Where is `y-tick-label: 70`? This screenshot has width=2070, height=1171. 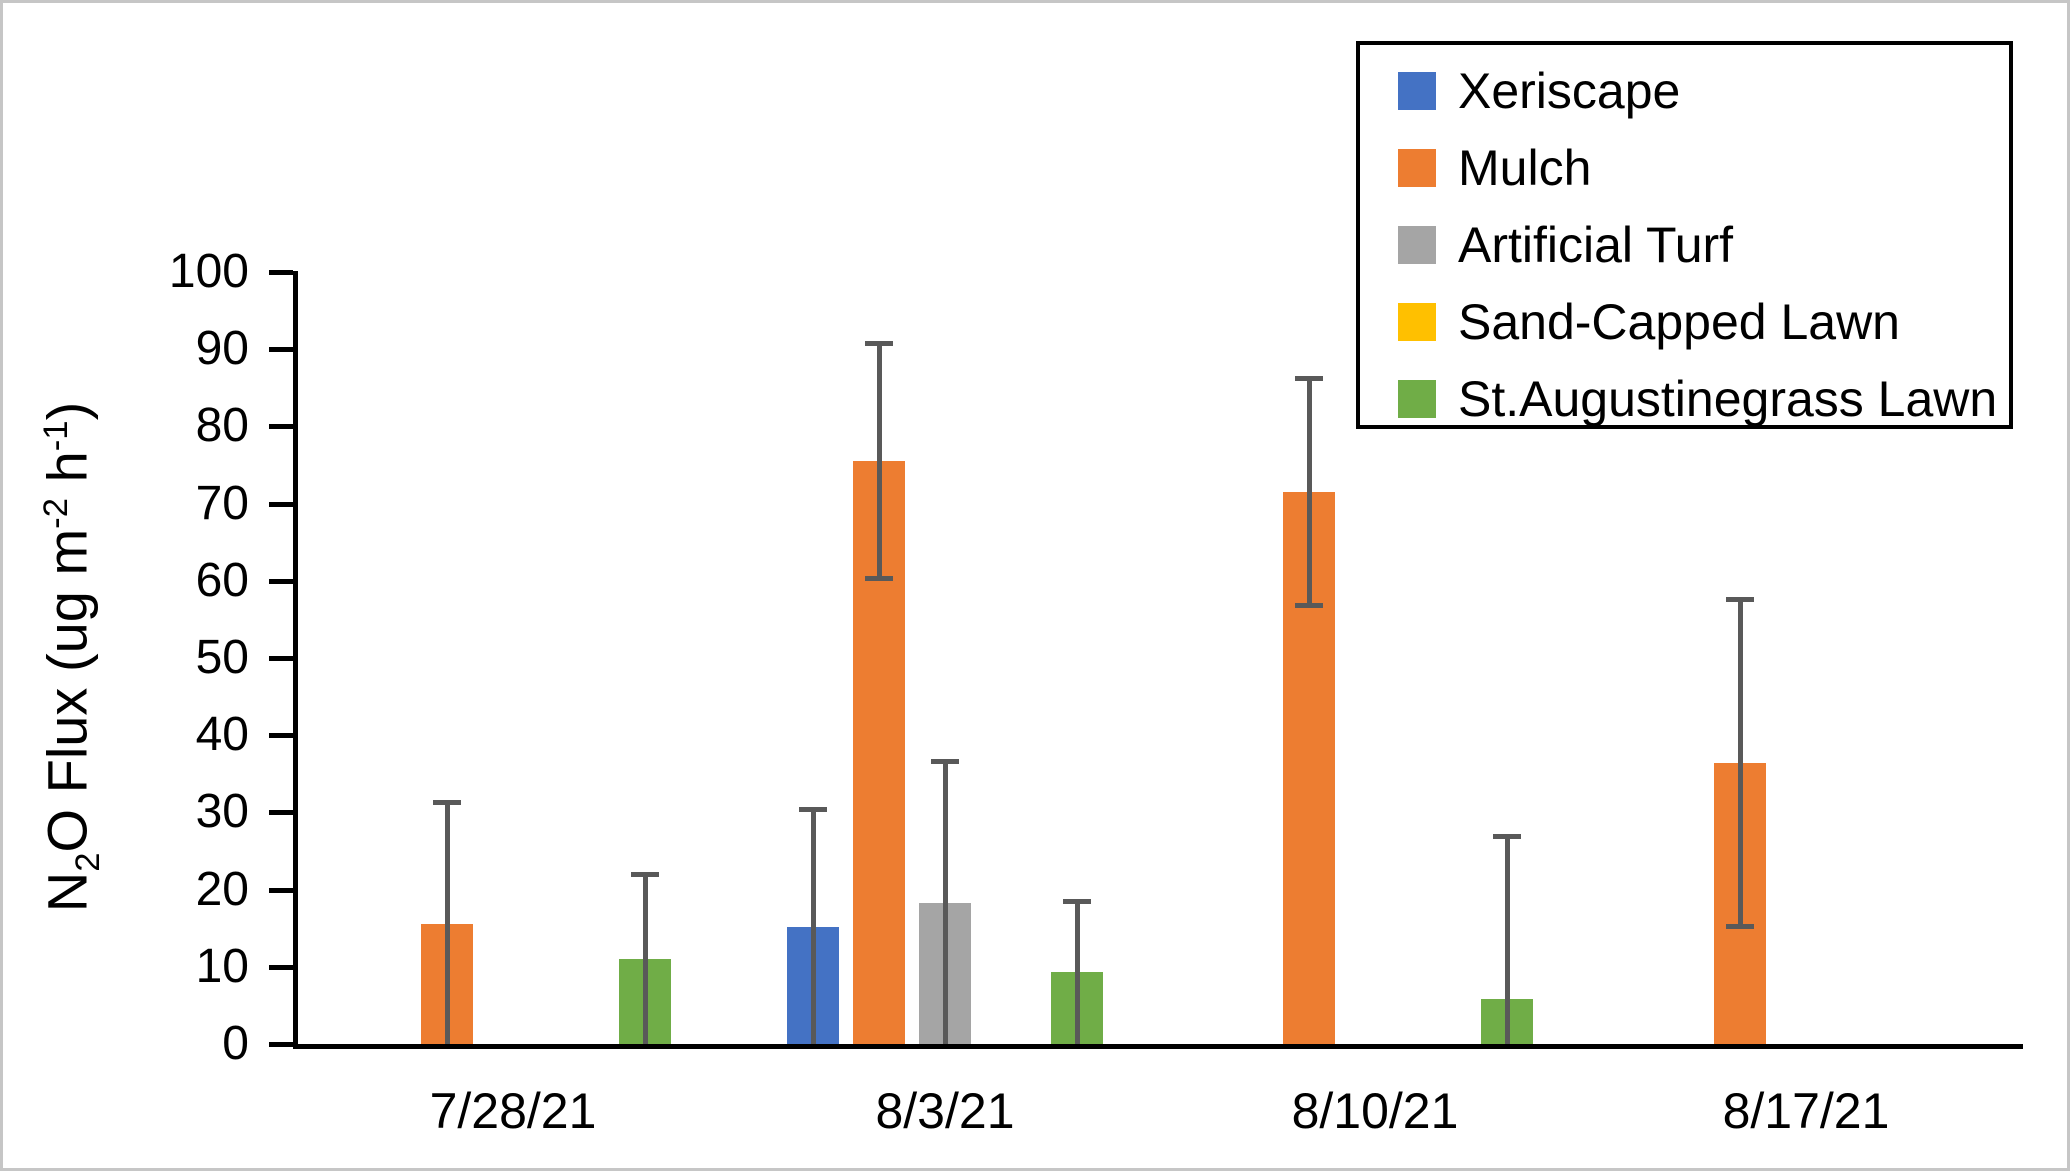 y-tick-label: 70 is located at coordinates (222, 503).